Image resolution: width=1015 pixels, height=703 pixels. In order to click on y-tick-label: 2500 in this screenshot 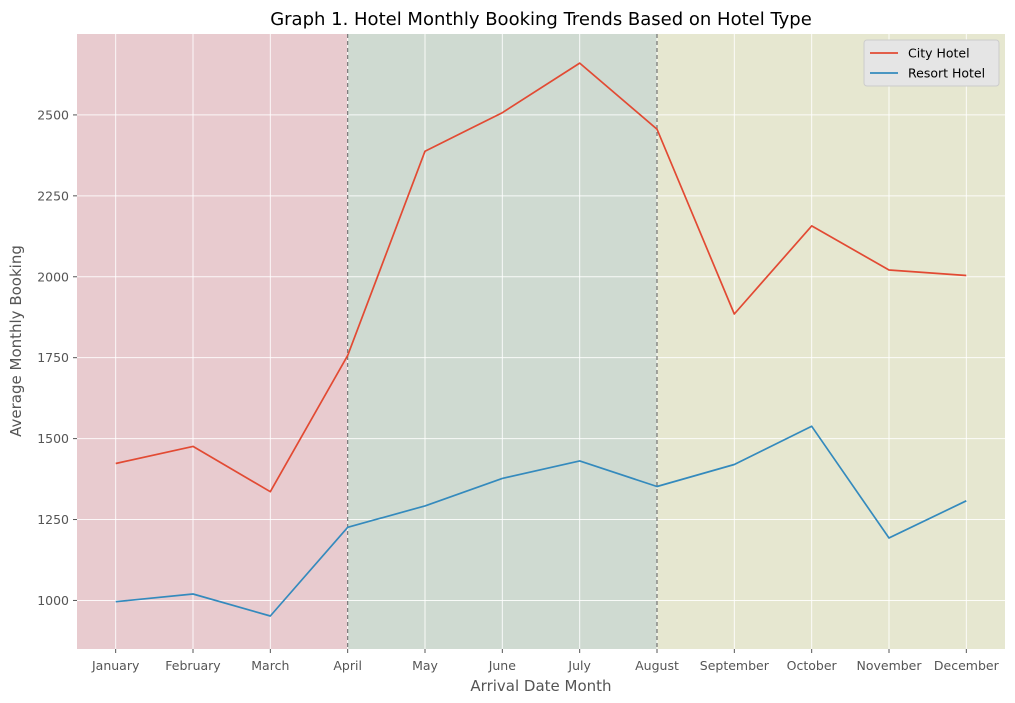, I will do `click(53, 114)`.